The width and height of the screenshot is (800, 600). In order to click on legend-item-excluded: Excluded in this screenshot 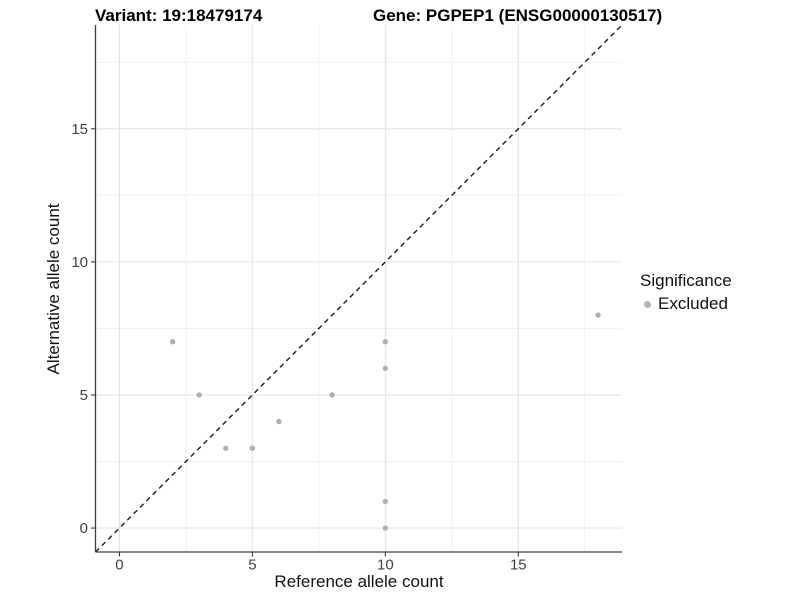, I will do `click(688, 304)`.